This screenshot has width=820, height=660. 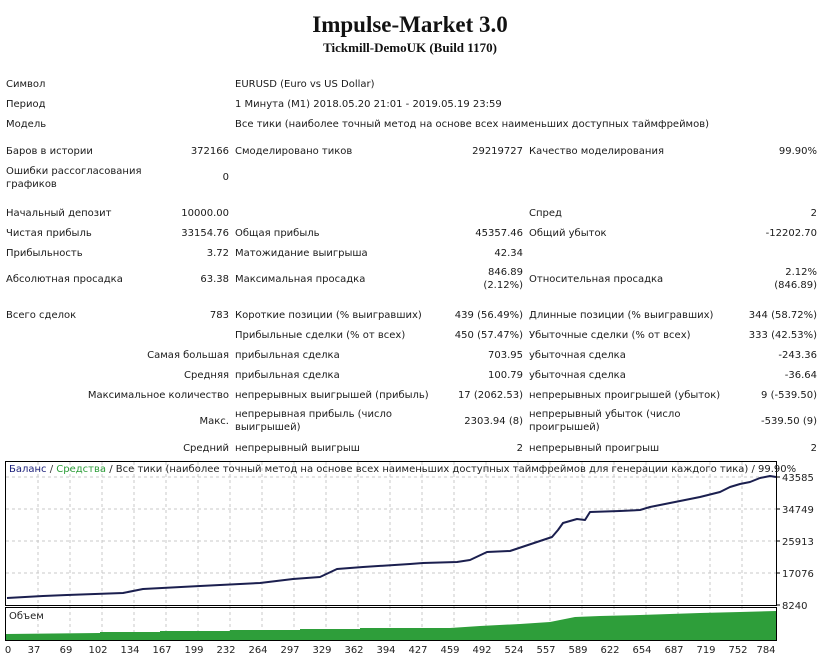 What do you see at coordinates (34, 650) in the screenshot?
I see `svg-text: 37` at bounding box center [34, 650].